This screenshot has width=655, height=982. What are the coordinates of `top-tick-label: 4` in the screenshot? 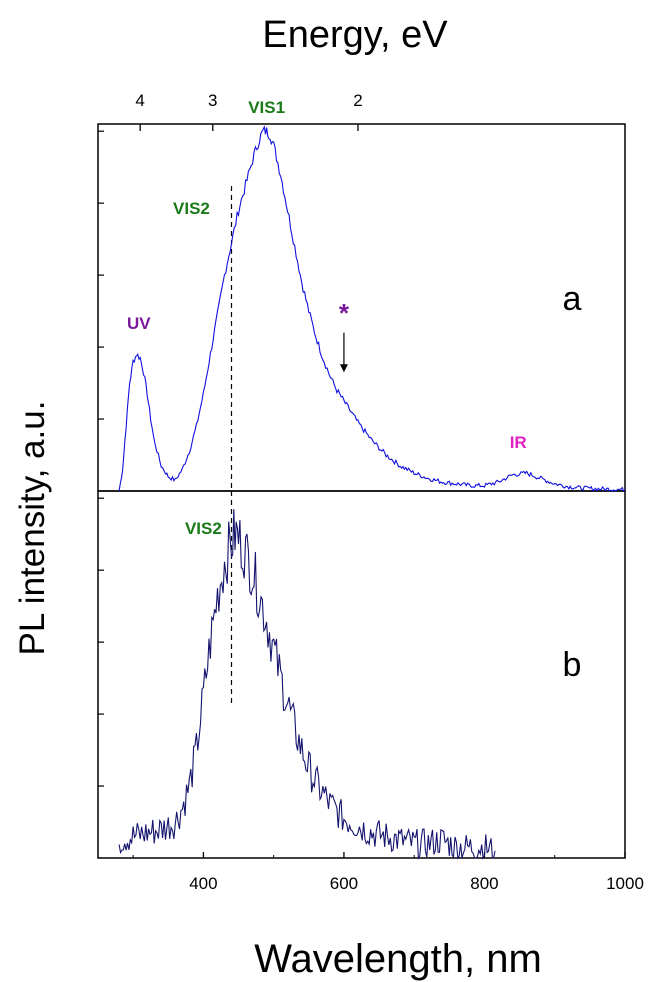 It's located at (139, 100).